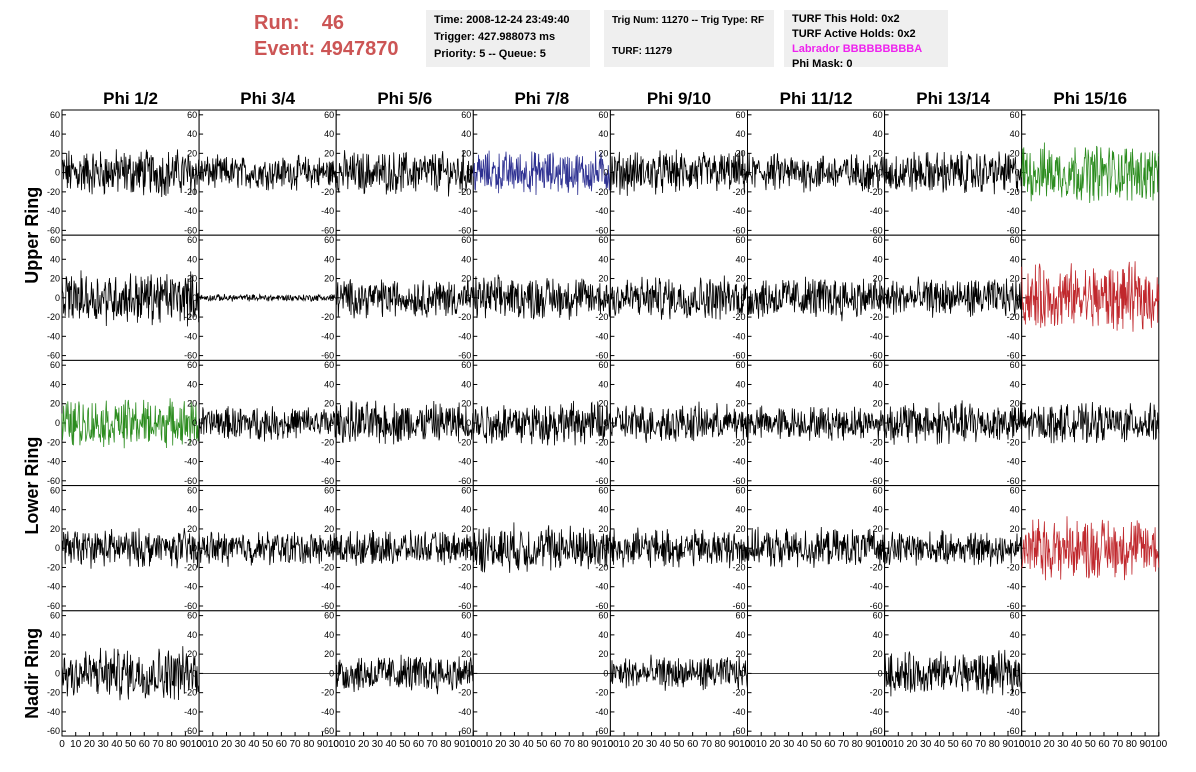 The image size is (1196, 772). Describe the element at coordinates (186, 744) in the screenshot. I see `x-tick-label-c0: 90` at that location.